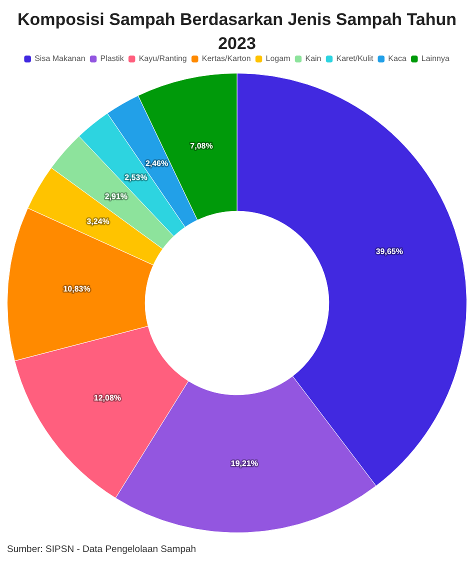 Image resolution: width=474 pixels, height=564 pixels. Describe the element at coordinates (244, 463) in the screenshot. I see `data-label: 19,21%` at that location.